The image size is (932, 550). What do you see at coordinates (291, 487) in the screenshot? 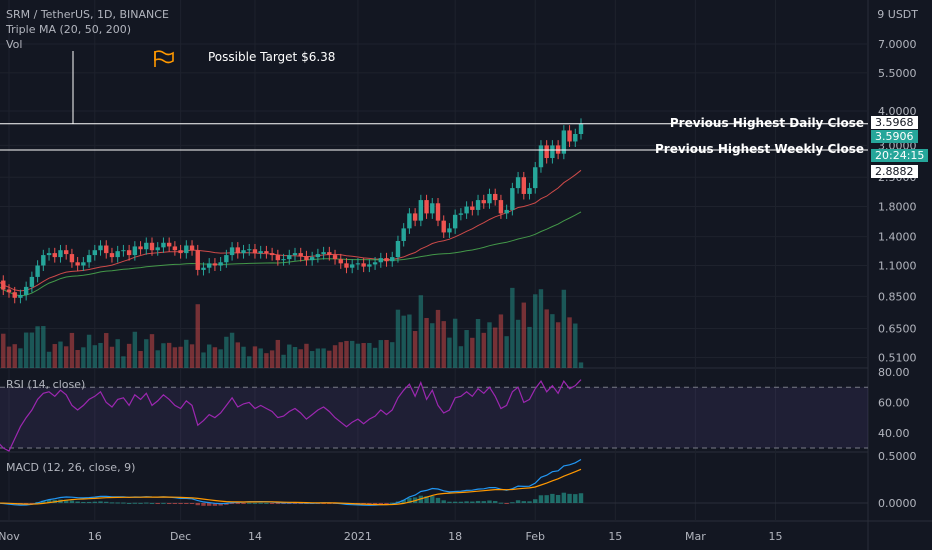
I see `macd-signal-line` at bounding box center [291, 487].